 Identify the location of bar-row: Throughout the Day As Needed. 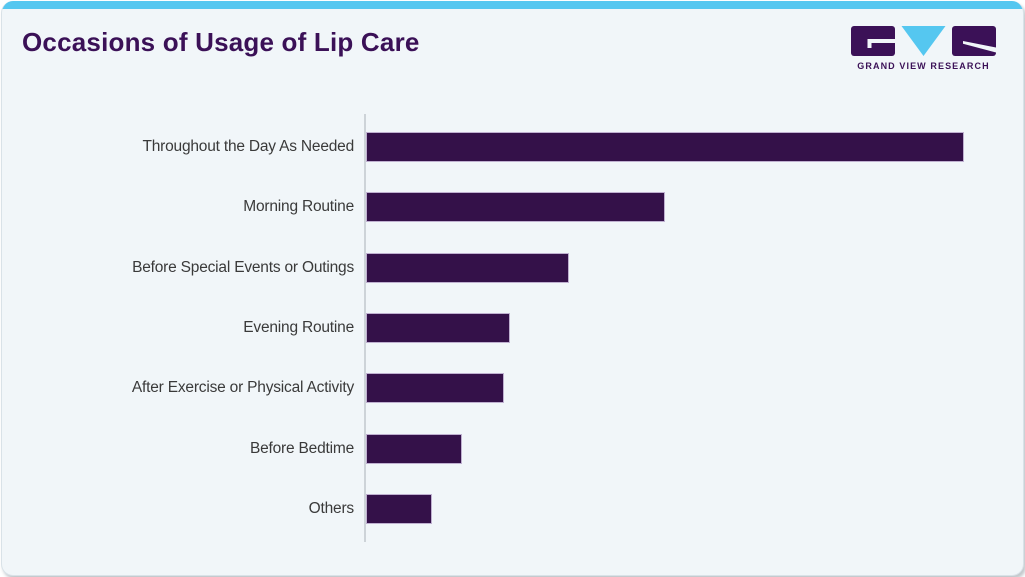
(512, 147).